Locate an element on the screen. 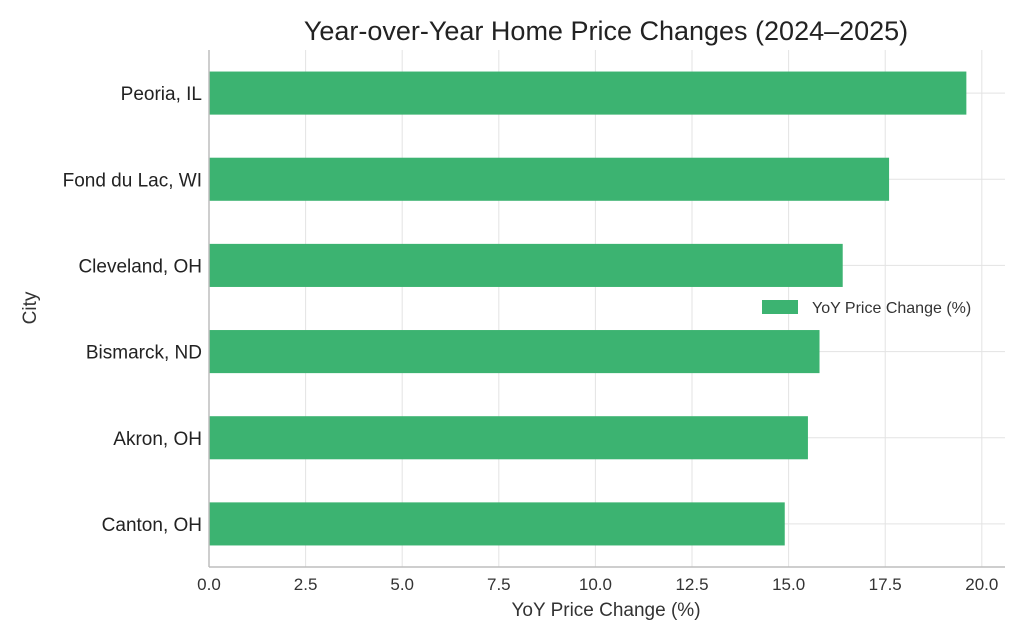 The image size is (1024, 640). x-tick-label: 10.0 is located at coordinates (595, 584).